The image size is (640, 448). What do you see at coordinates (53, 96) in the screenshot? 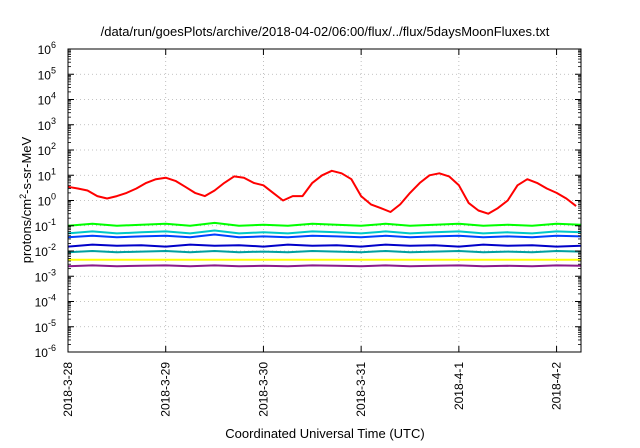
I see `y-tick-label-sup: 4` at bounding box center [53, 96].